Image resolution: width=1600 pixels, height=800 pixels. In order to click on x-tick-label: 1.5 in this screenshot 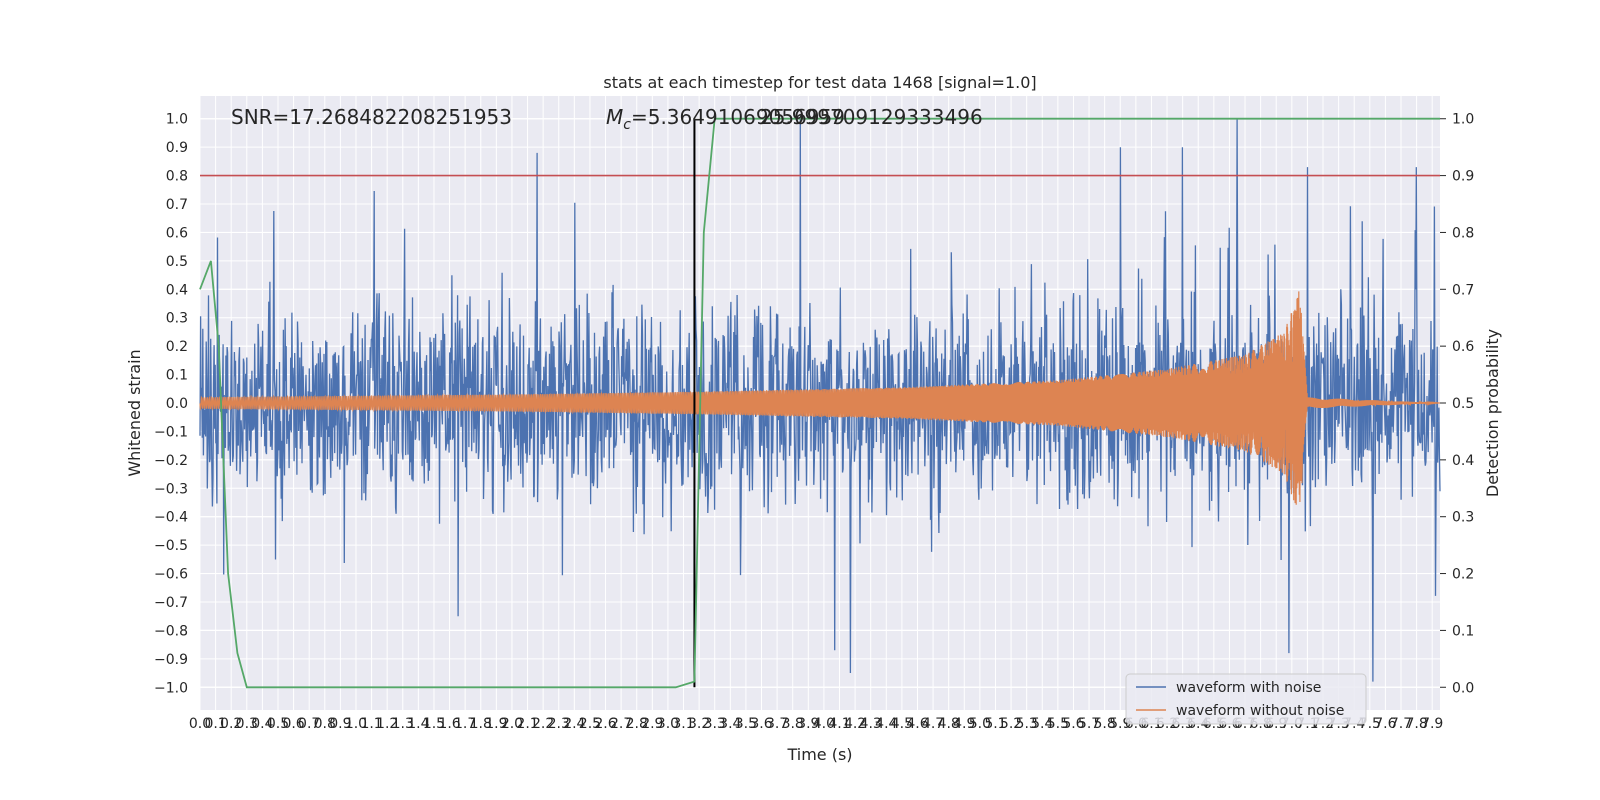, I will do `click(434, 724)`.